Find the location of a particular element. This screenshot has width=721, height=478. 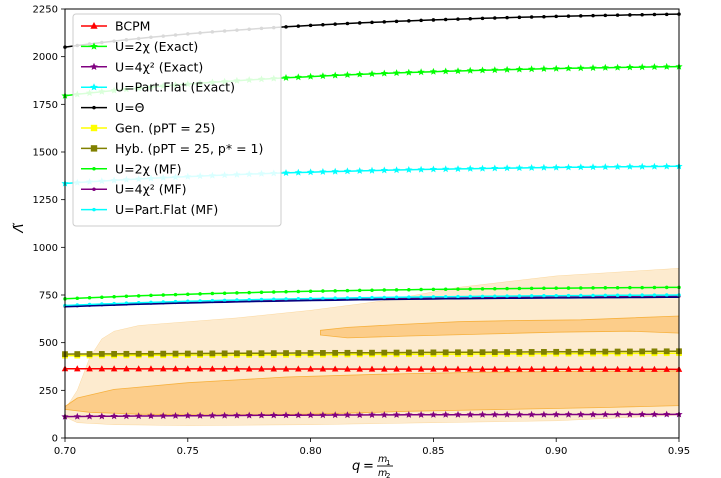

x-tick-label: 0.70 is located at coordinates (65, 451).